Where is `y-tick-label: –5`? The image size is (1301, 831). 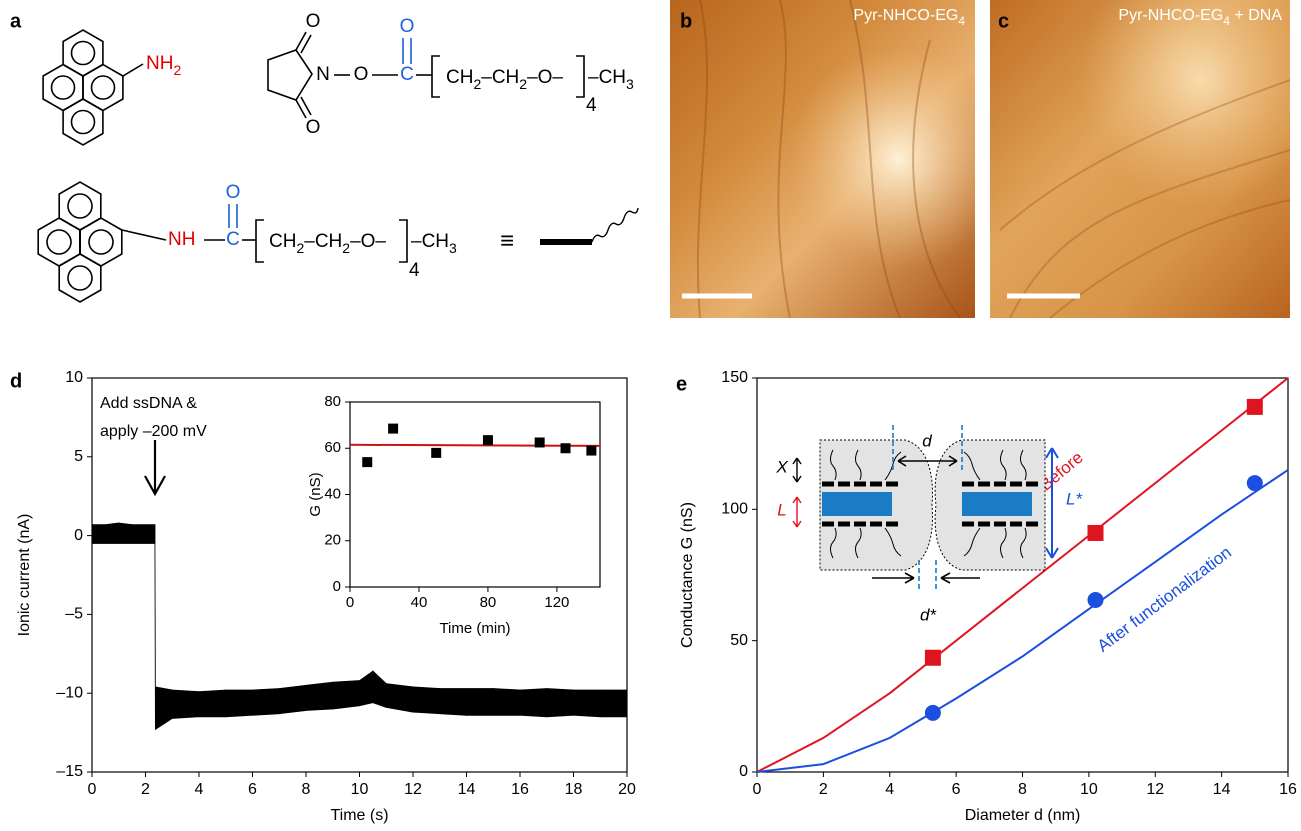 y-tick-label: –5 is located at coordinates (74, 614).